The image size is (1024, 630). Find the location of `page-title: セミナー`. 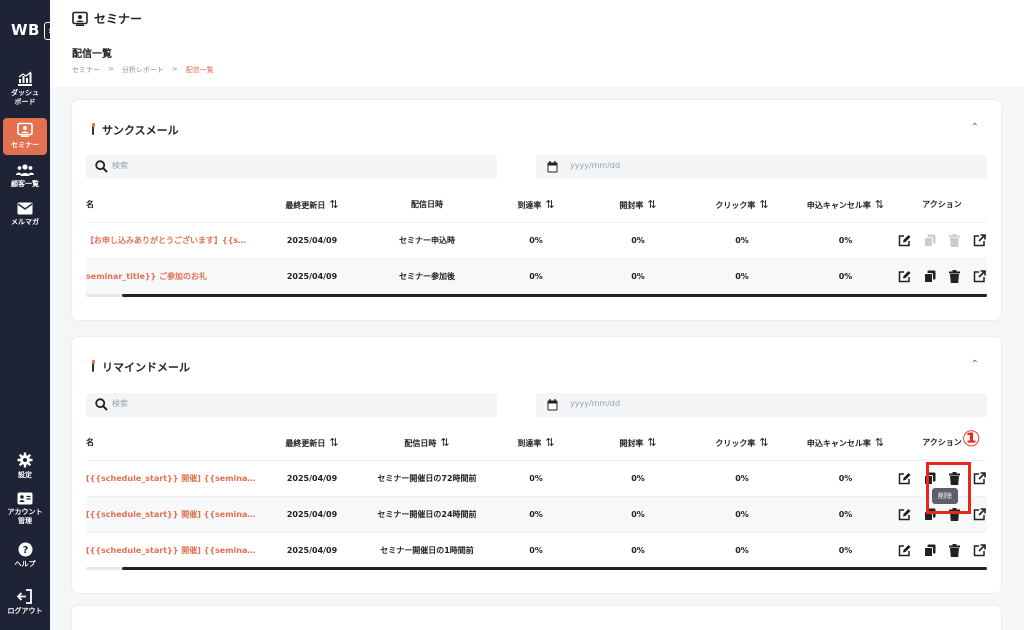

page-title: セミナー is located at coordinates (107, 18).